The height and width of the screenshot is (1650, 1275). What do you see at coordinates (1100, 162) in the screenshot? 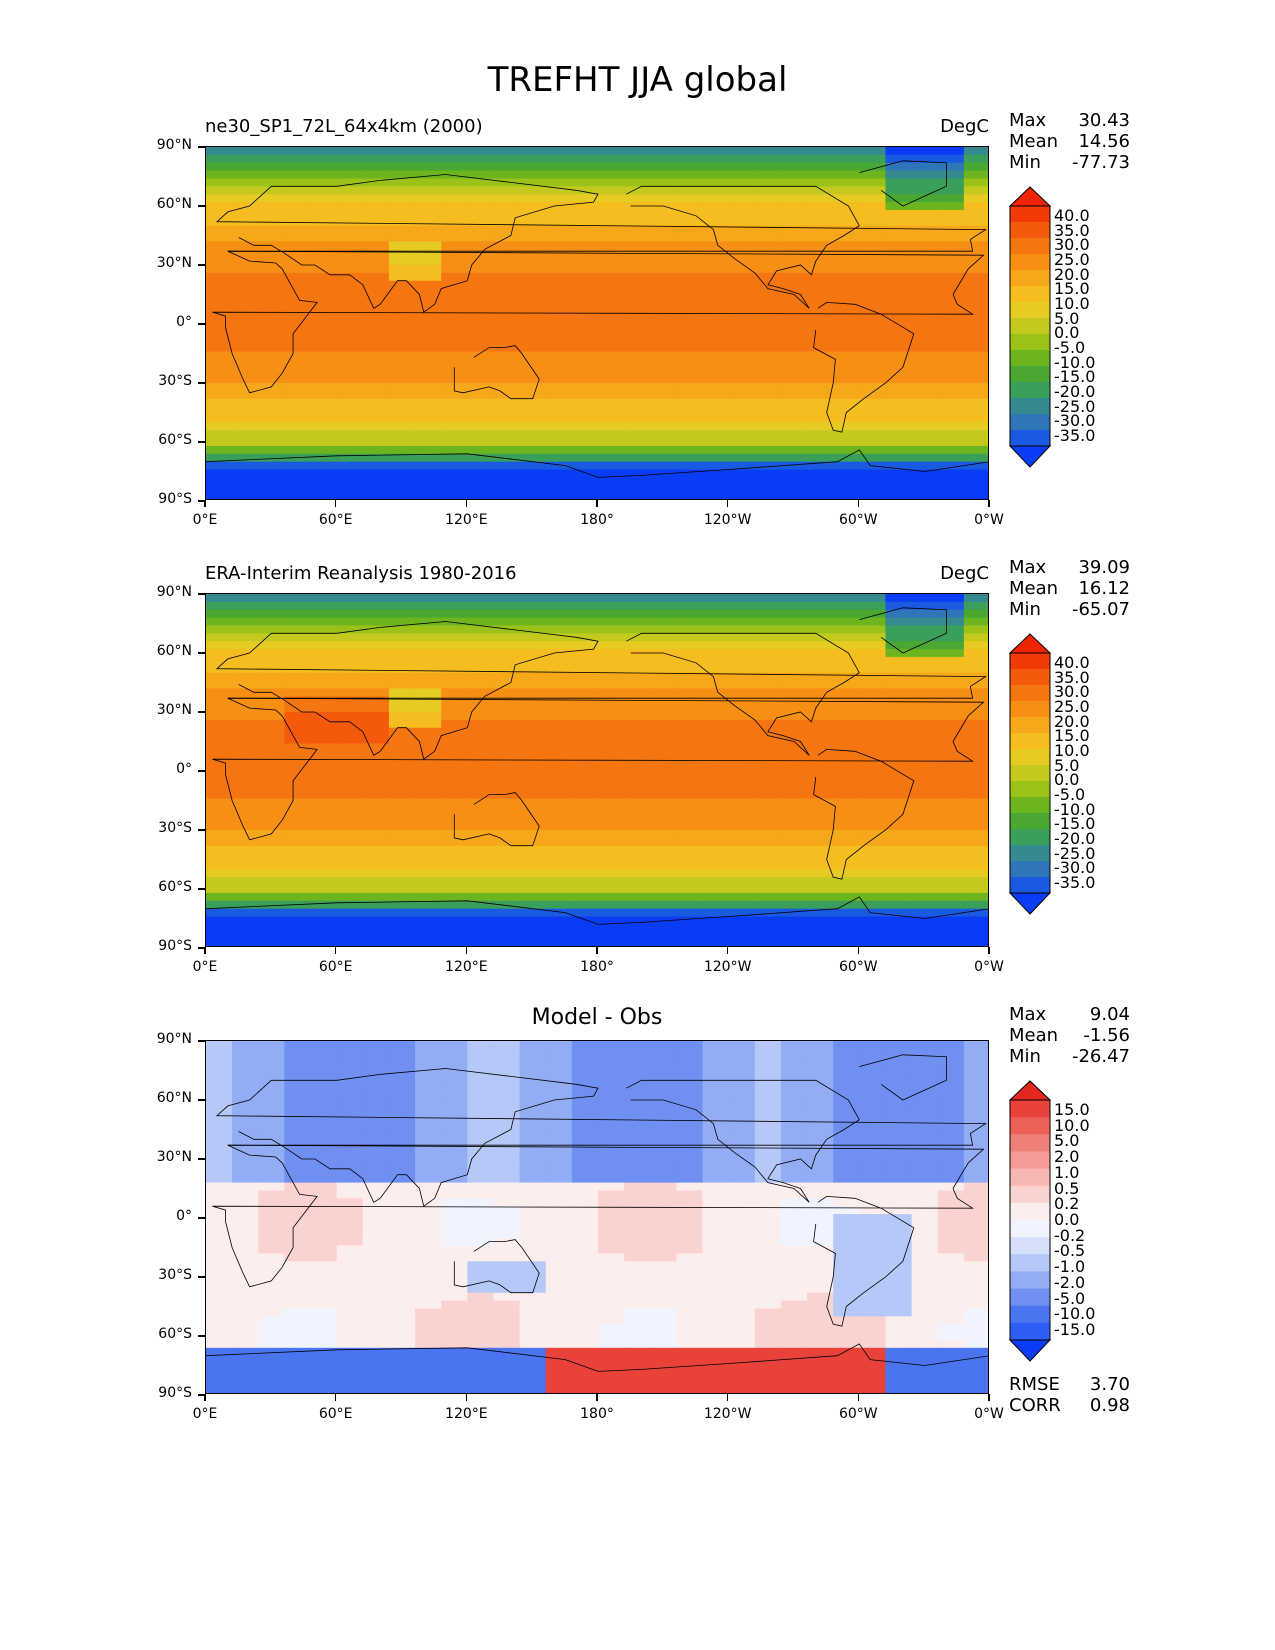
I see `stat-min-value: -77.73` at bounding box center [1100, 162].